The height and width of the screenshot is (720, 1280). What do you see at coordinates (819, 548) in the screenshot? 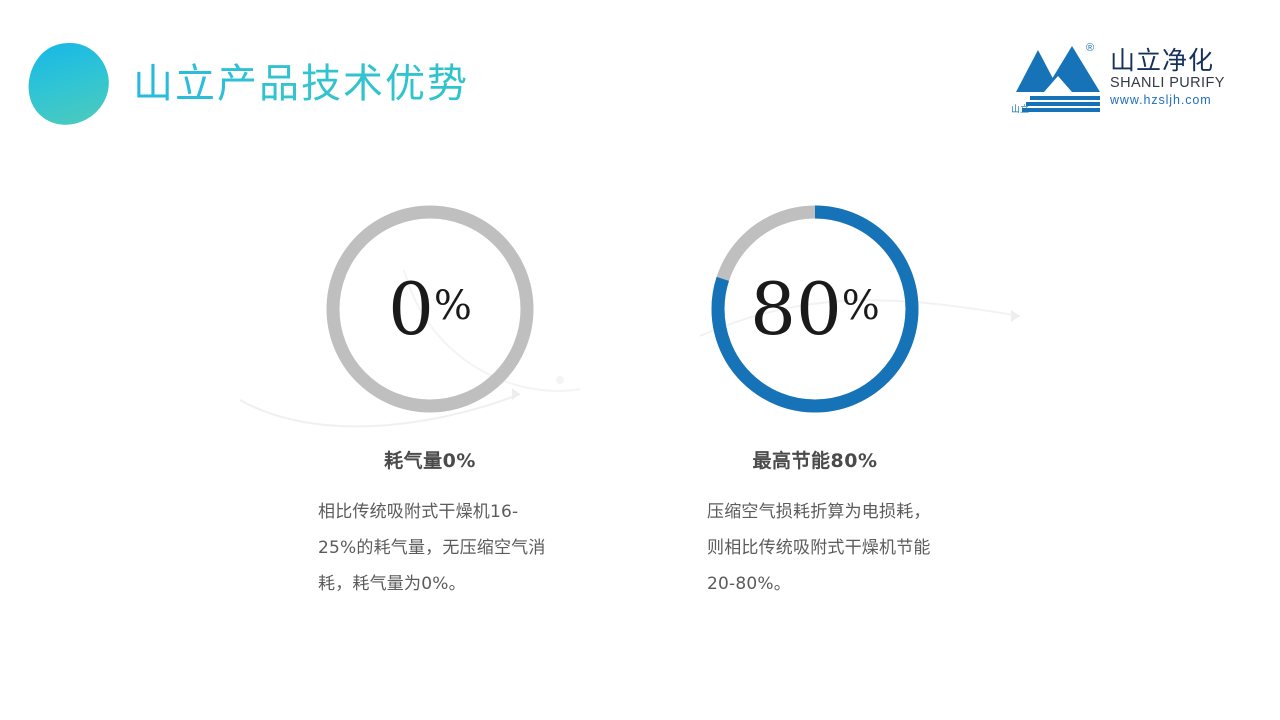
I see `metric-description: 压缩空气损耗折算为电损耗，则相比传统吸附式干燥机节能20-80%。` at bounding box center [819, 548].